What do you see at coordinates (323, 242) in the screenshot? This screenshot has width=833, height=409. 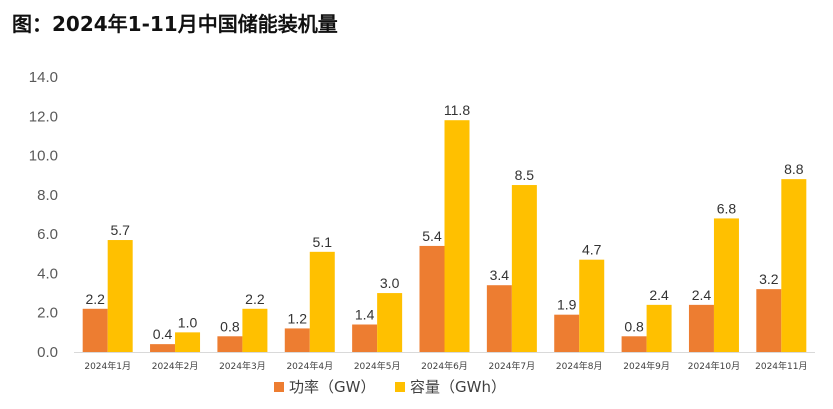 I see `data-label: 5.1` at bounding box center [323, 242].